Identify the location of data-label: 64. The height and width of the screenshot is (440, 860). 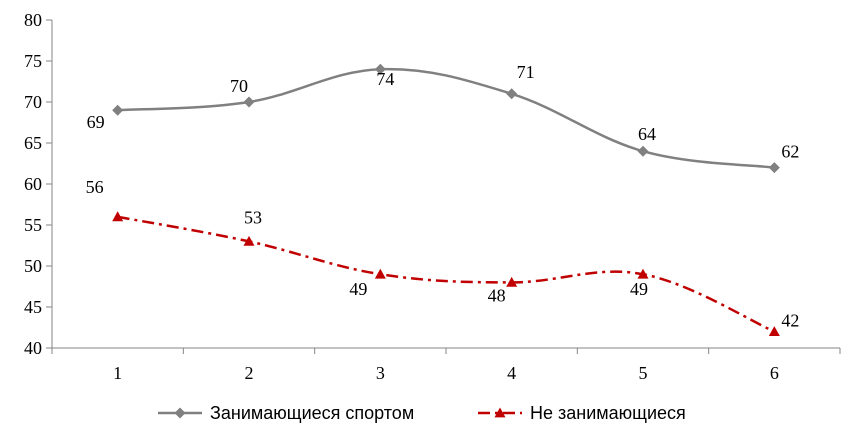
(647, 134).